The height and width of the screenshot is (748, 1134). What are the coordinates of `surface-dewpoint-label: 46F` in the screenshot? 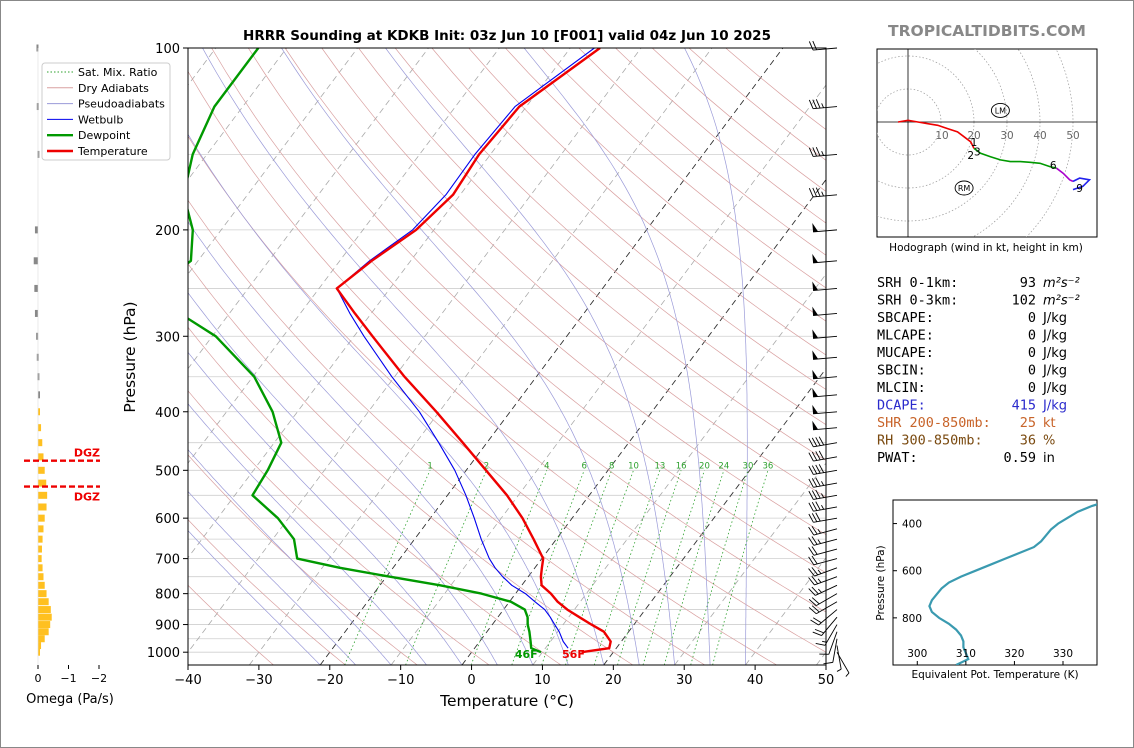 It's located at (526, 654).